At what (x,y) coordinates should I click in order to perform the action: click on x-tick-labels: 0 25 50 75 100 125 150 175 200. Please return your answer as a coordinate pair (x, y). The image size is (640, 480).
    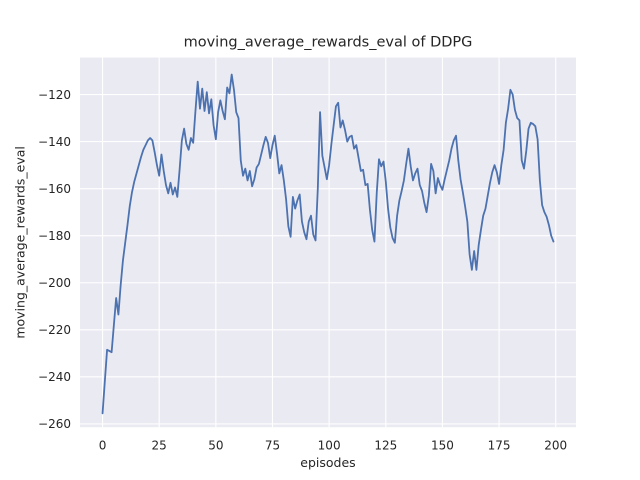
    Looking at the image, I should click on (333, 446).